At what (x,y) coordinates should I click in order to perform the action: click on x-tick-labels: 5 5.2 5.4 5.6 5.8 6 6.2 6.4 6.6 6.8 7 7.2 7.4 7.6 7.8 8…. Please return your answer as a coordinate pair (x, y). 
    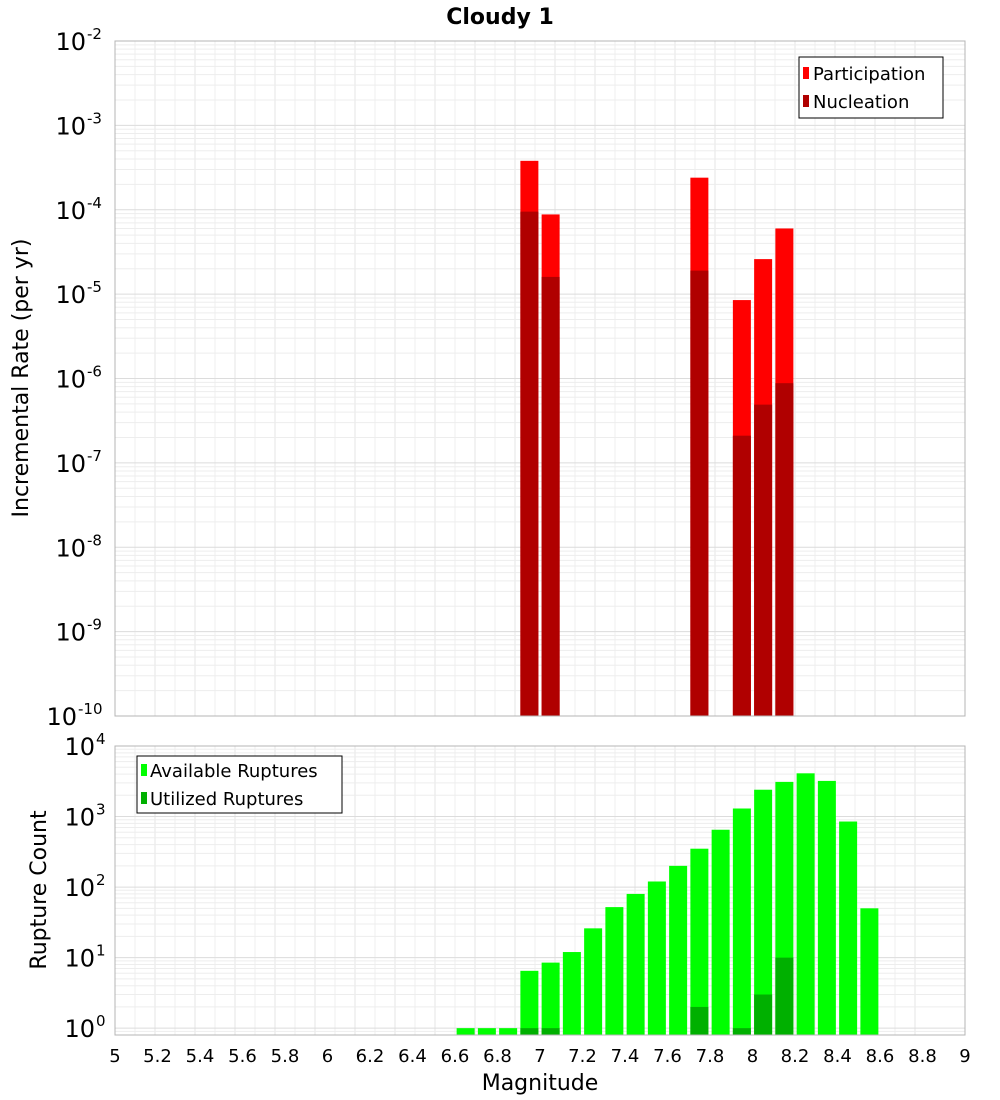
    Looking at the image, I should click on (539, 1056).